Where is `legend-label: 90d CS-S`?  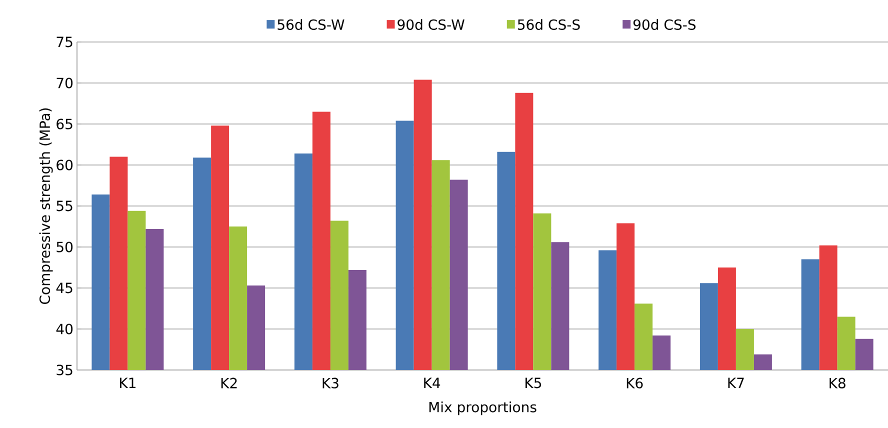 legend-label: 90d CS-S is located at coordinates (664, 24).